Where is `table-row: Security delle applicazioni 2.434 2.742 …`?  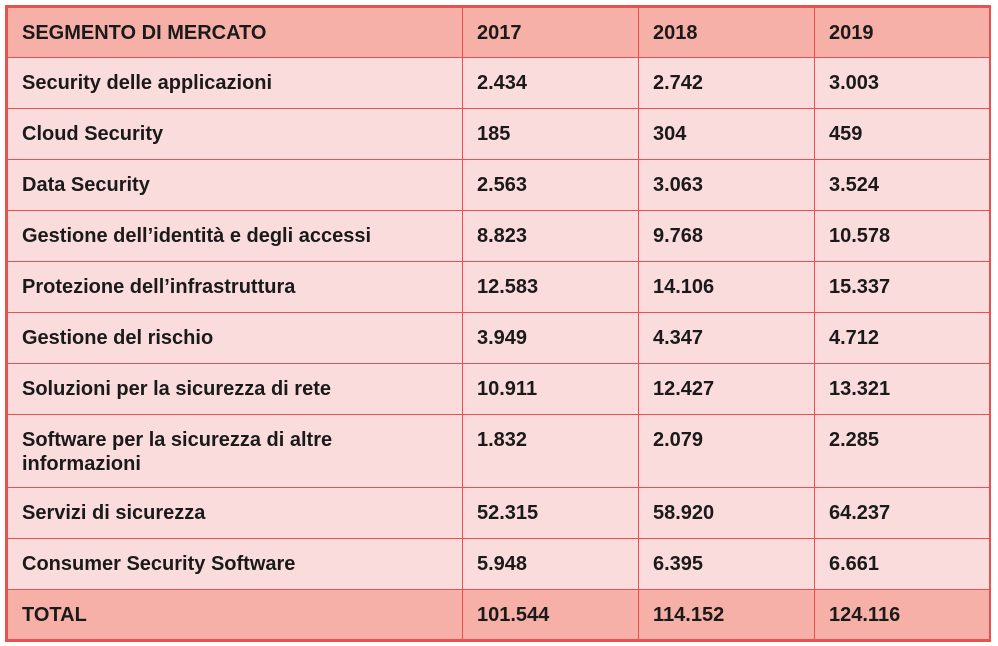
table-row: Security delle applicazioni 2.434 2.742 … is located at coordinates (498, 83).